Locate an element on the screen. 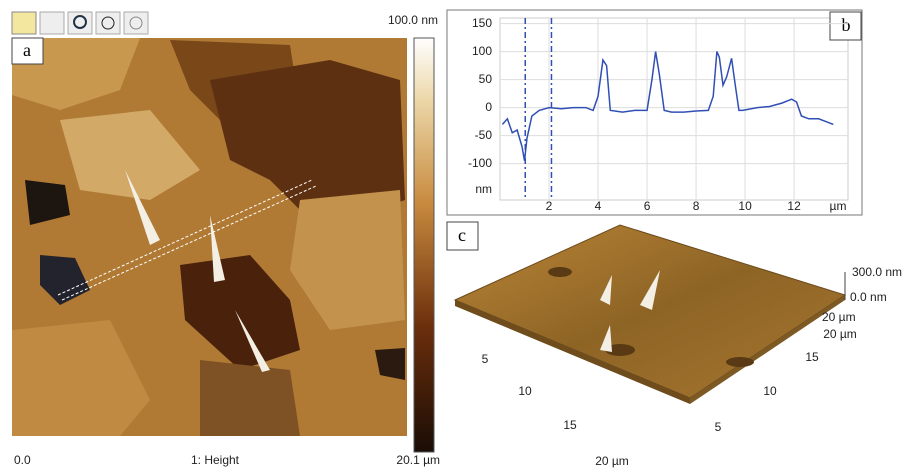  scale-max: 100.0 nm is located at coordinates (413, 20).